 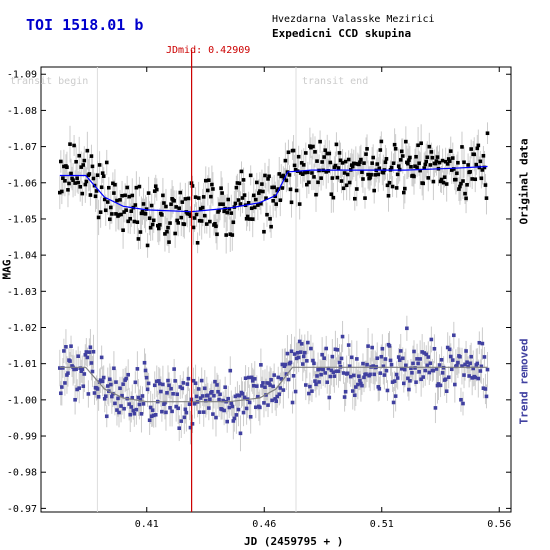 What do you see at coordinates (22, 509) in the screenshot?
I see `y-tick-label: -0.97` at bounding box center [22, 509].